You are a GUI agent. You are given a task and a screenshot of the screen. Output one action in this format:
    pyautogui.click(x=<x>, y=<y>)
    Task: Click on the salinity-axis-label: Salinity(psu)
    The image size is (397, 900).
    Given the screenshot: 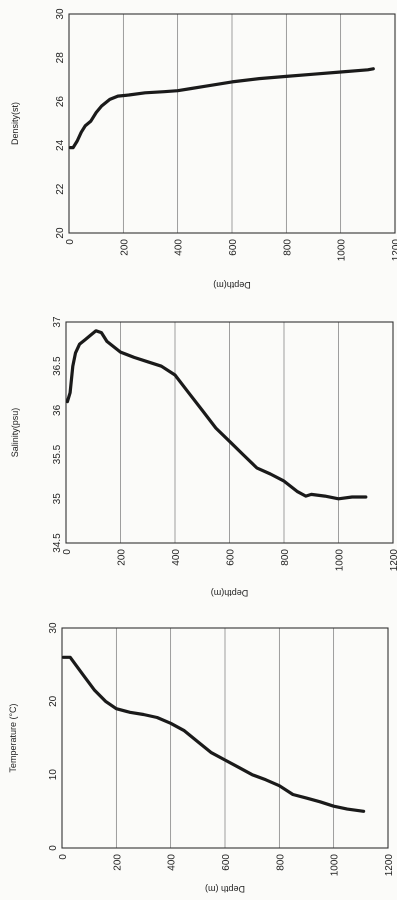 What is the action you would take?
    pyautogui.click(x=15, y=433)
    